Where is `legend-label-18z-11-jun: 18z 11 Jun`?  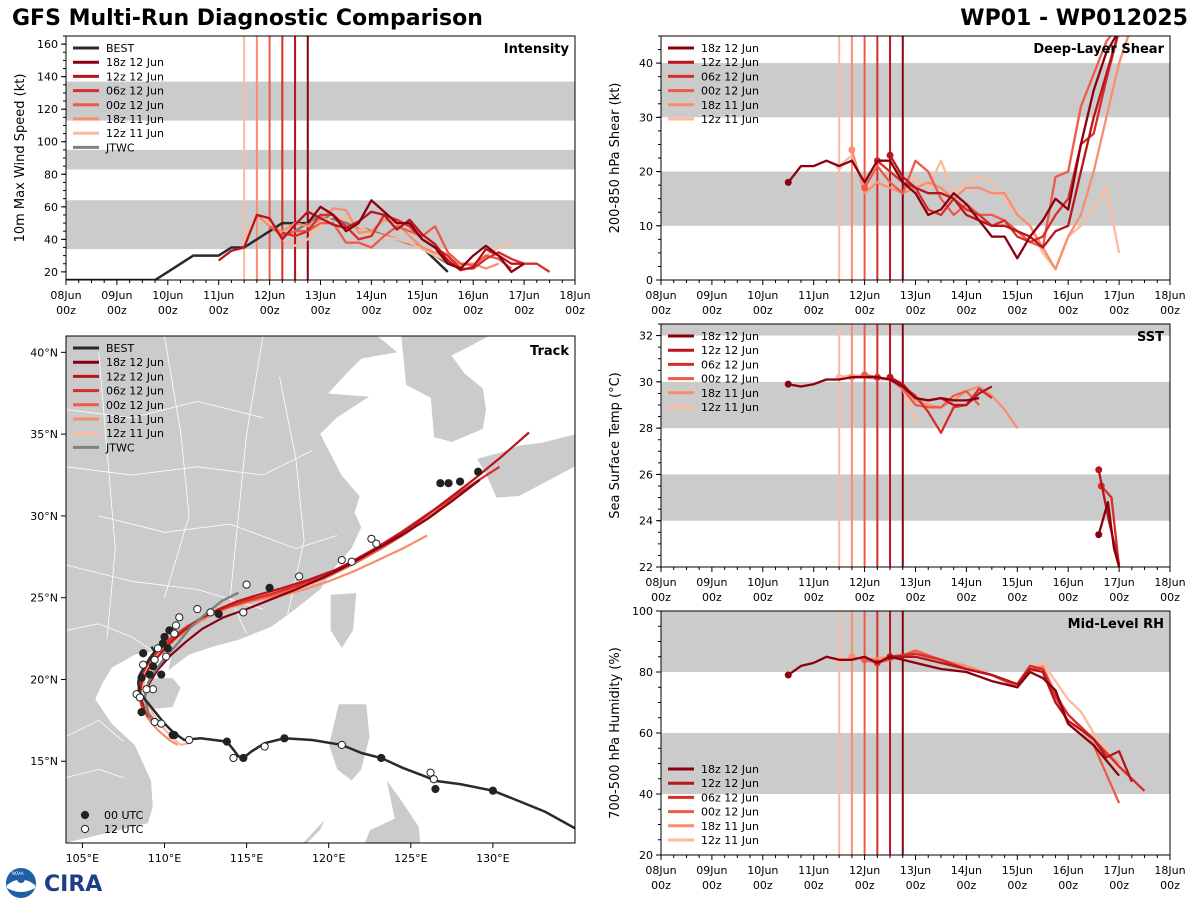
legend-label-18z-11-jun: 18z 11 Jun is located at coordinates (135, 119).